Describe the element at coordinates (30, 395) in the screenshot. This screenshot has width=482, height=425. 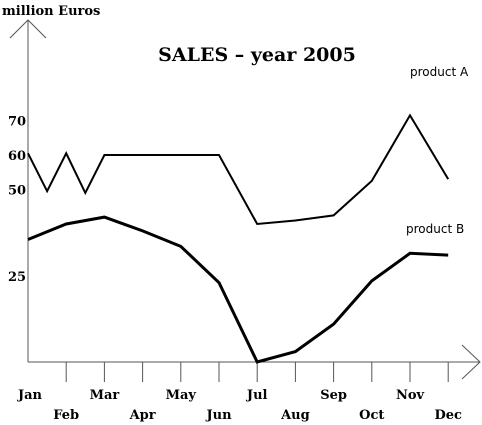
I see `x-tick-label: Jan` at that location.